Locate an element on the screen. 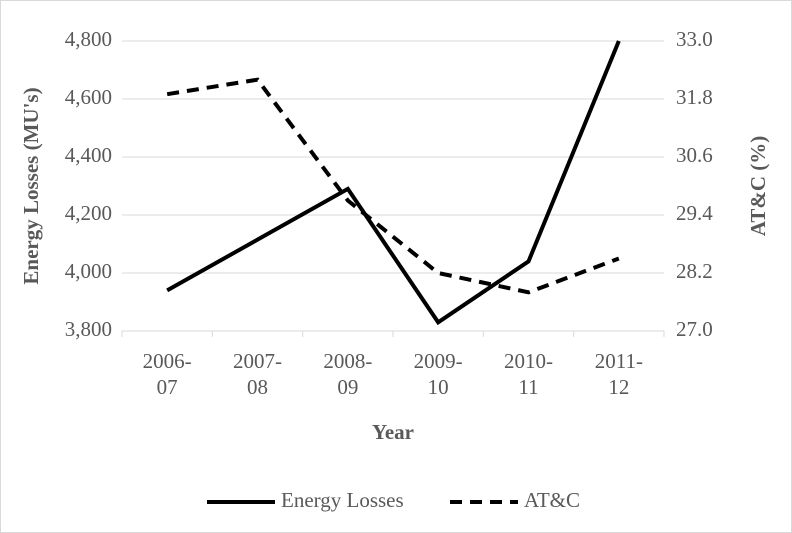  y2-tick-label: 33.0 is located at coordinates (694, 39).